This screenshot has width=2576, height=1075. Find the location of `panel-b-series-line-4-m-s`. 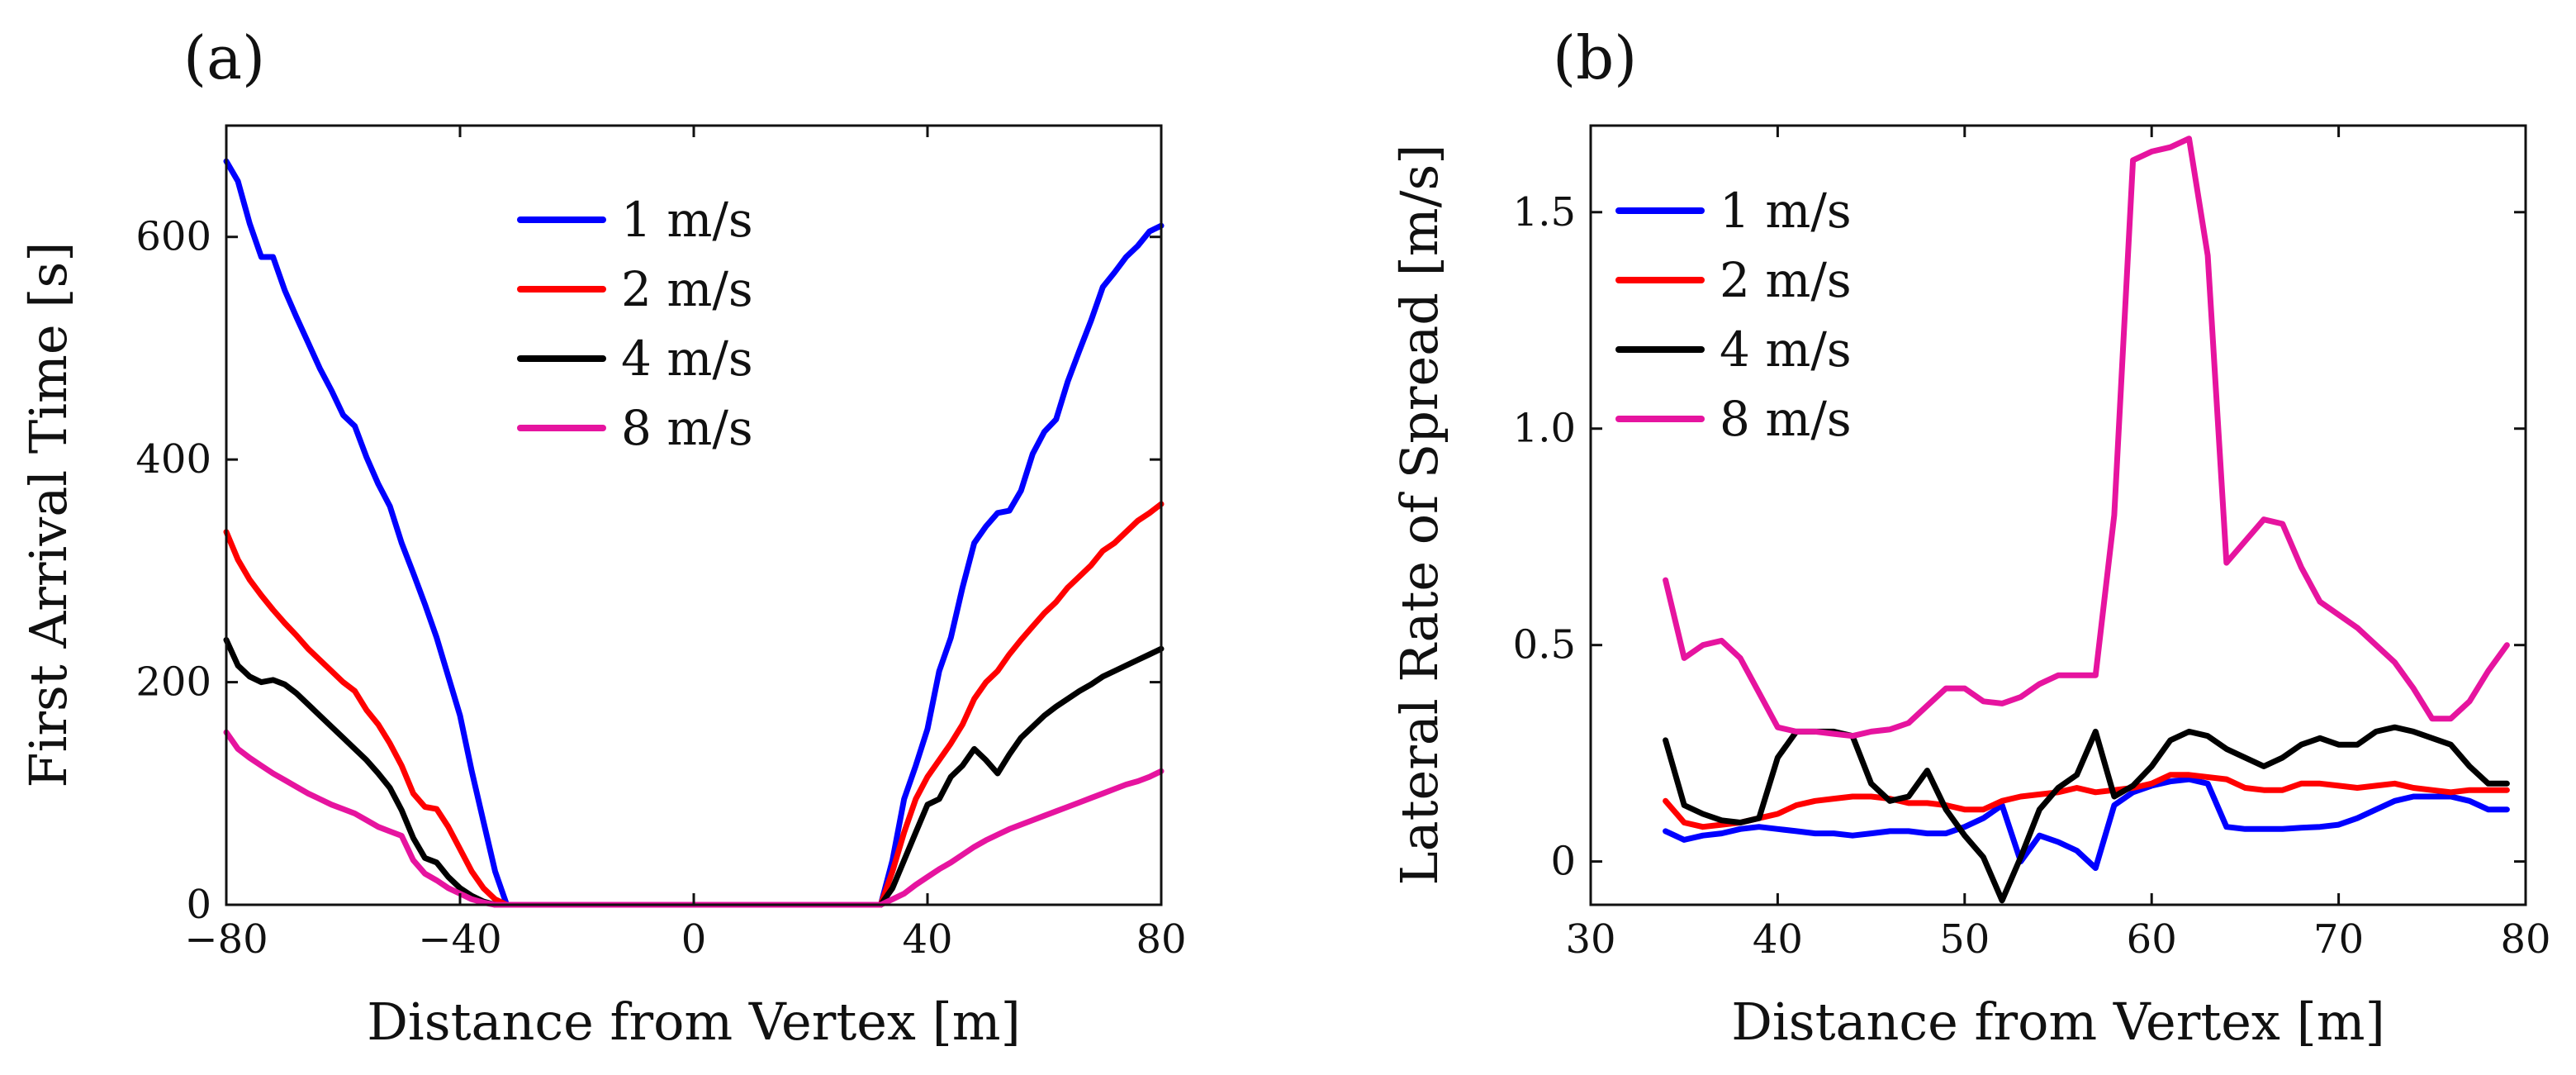

panel-b-series-line-4-m-s is located at coordinates (2086, 814).